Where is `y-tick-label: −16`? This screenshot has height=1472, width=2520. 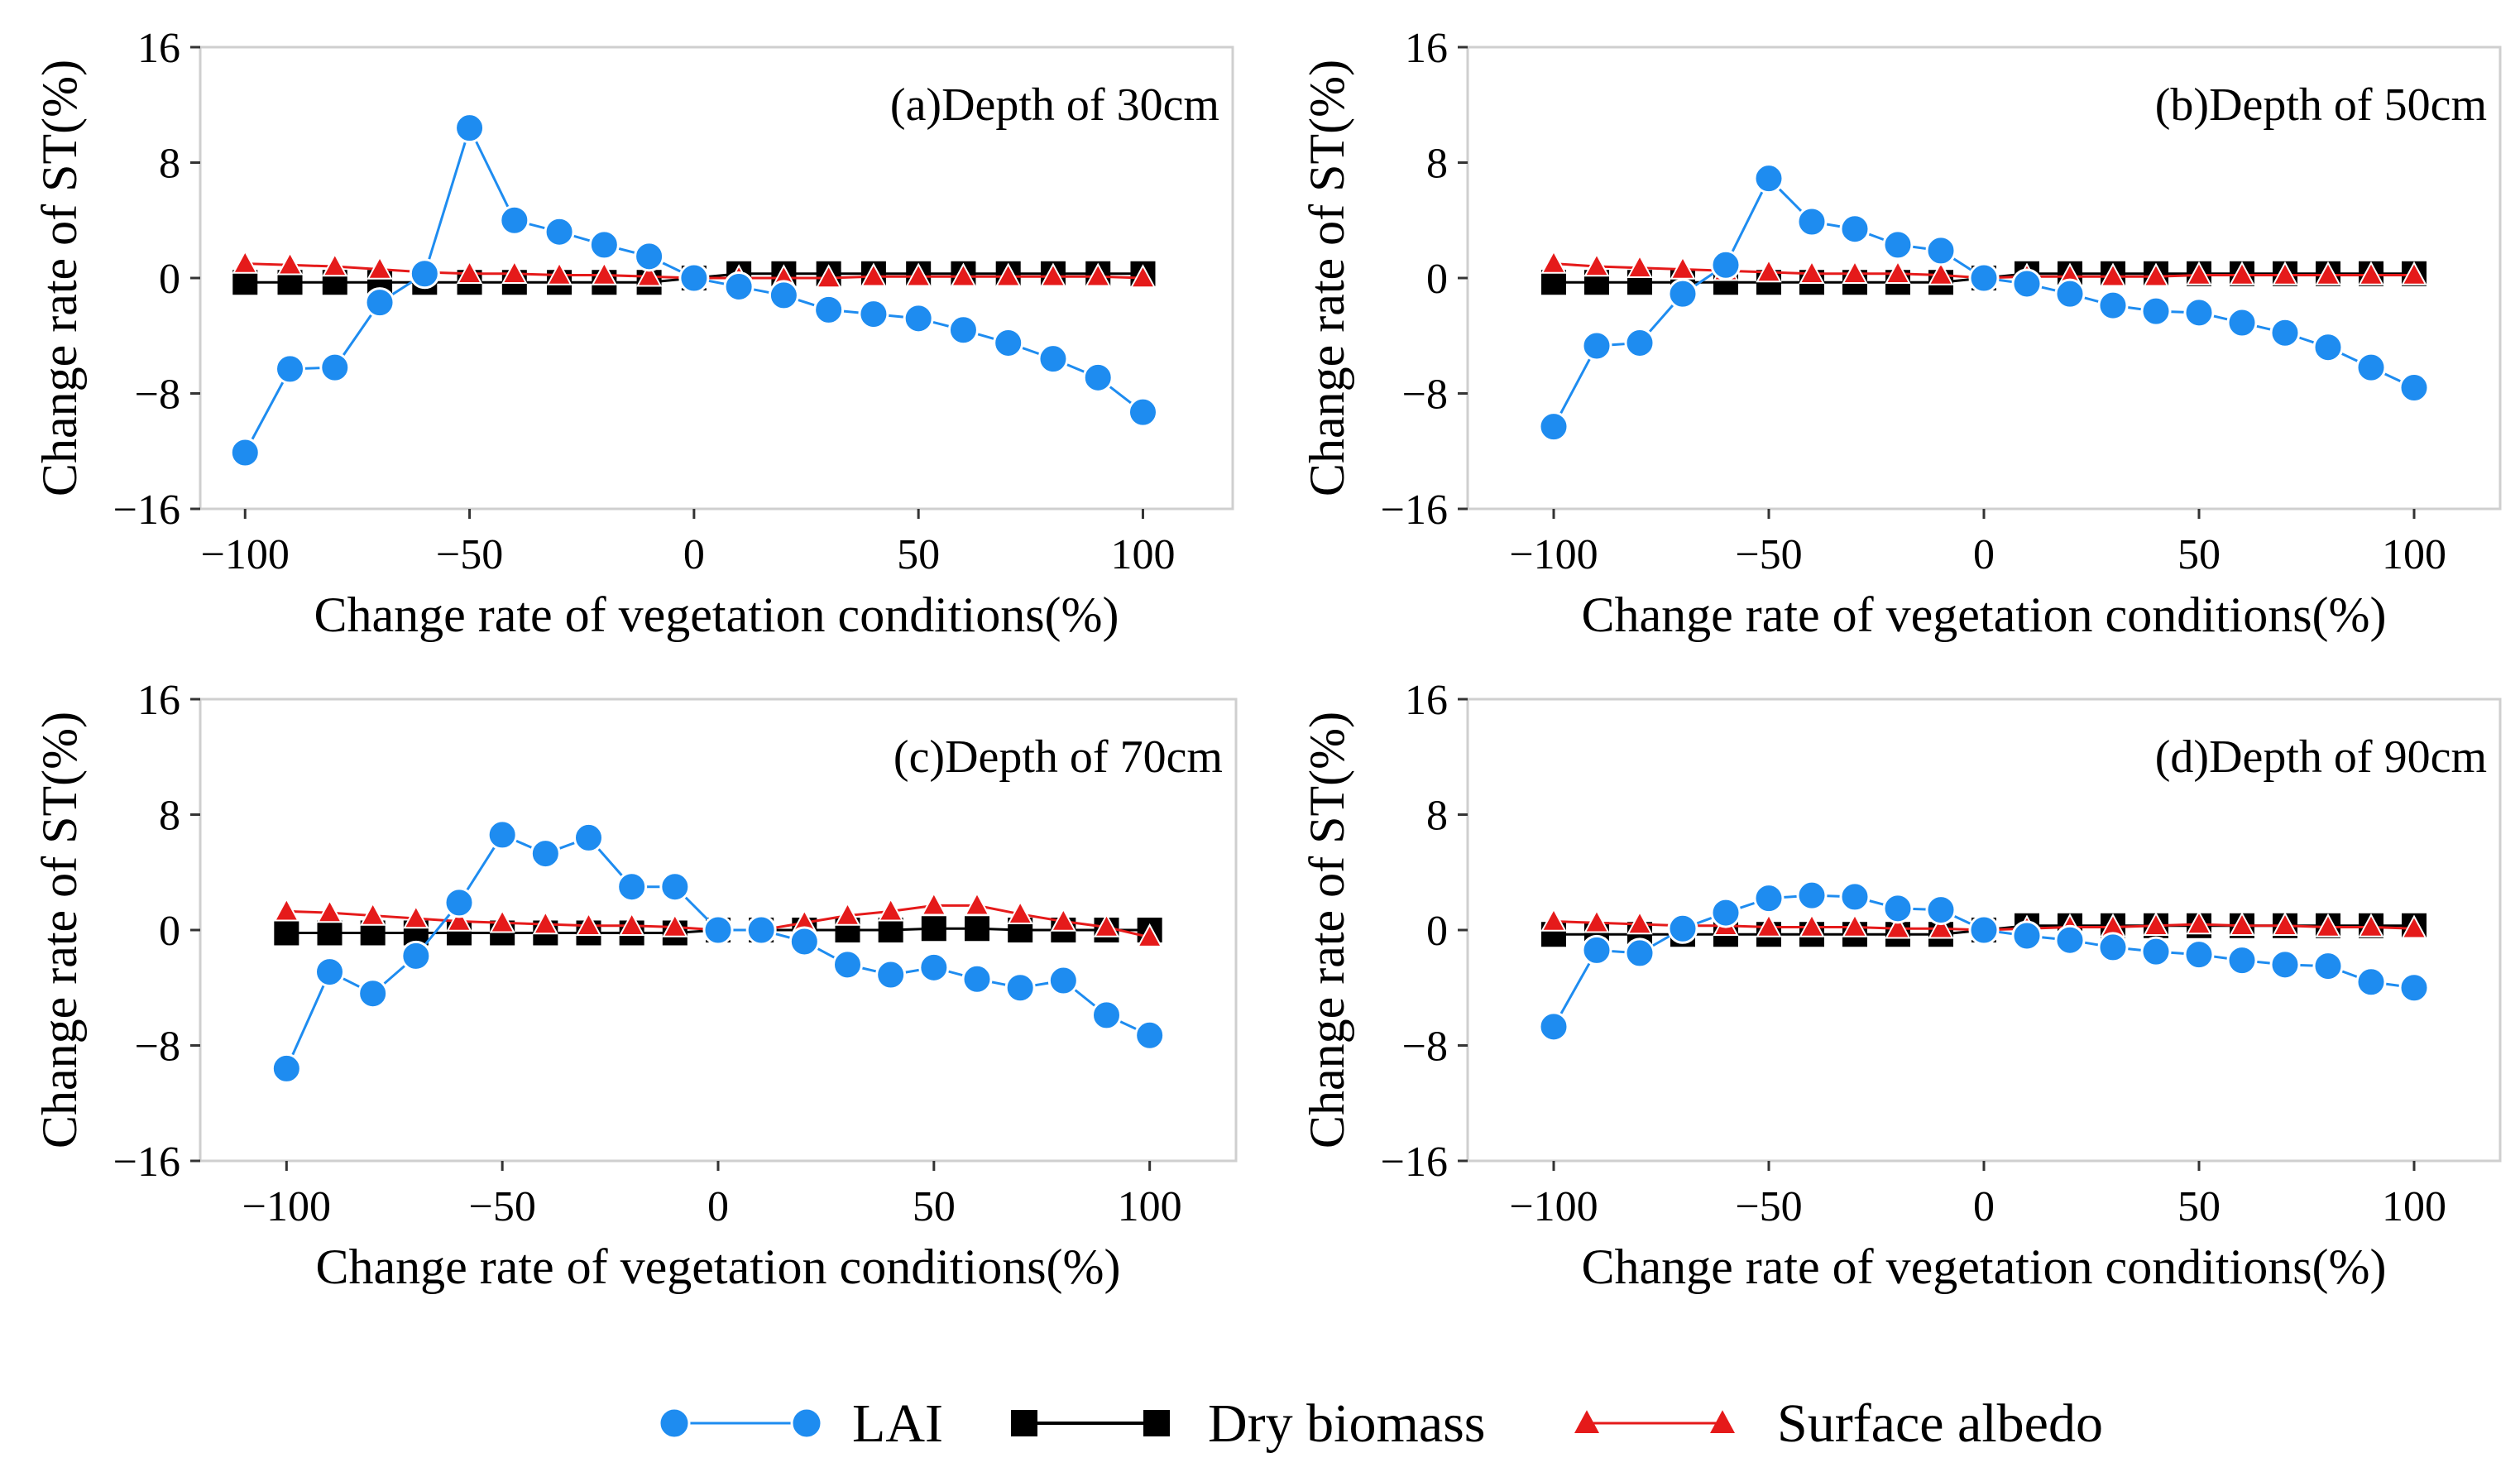
y-tick-label: −16 is located at coordinates (146, 1162).